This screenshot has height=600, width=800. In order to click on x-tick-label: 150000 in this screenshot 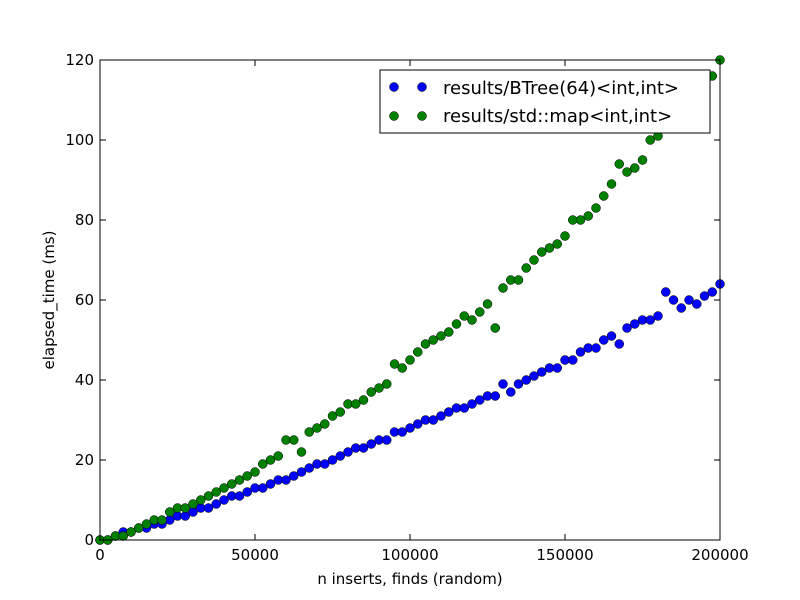, I will do `click(564, 555)`.